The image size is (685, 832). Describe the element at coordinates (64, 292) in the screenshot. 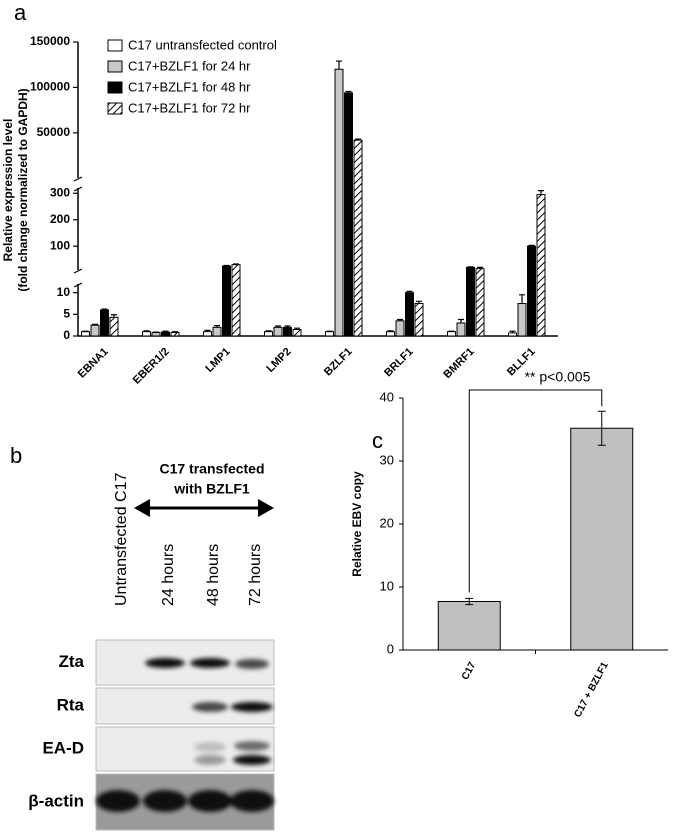

I see `y-tick-label: 10` at that location.